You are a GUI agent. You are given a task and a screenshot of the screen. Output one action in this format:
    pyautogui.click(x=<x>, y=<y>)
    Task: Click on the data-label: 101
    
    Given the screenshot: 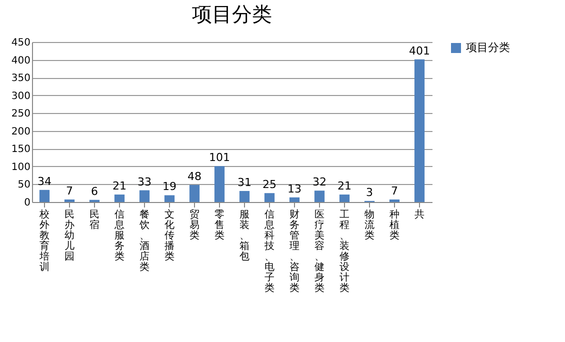 What is the action you would take?
    pyautogui.click(x=219, y=157)
    